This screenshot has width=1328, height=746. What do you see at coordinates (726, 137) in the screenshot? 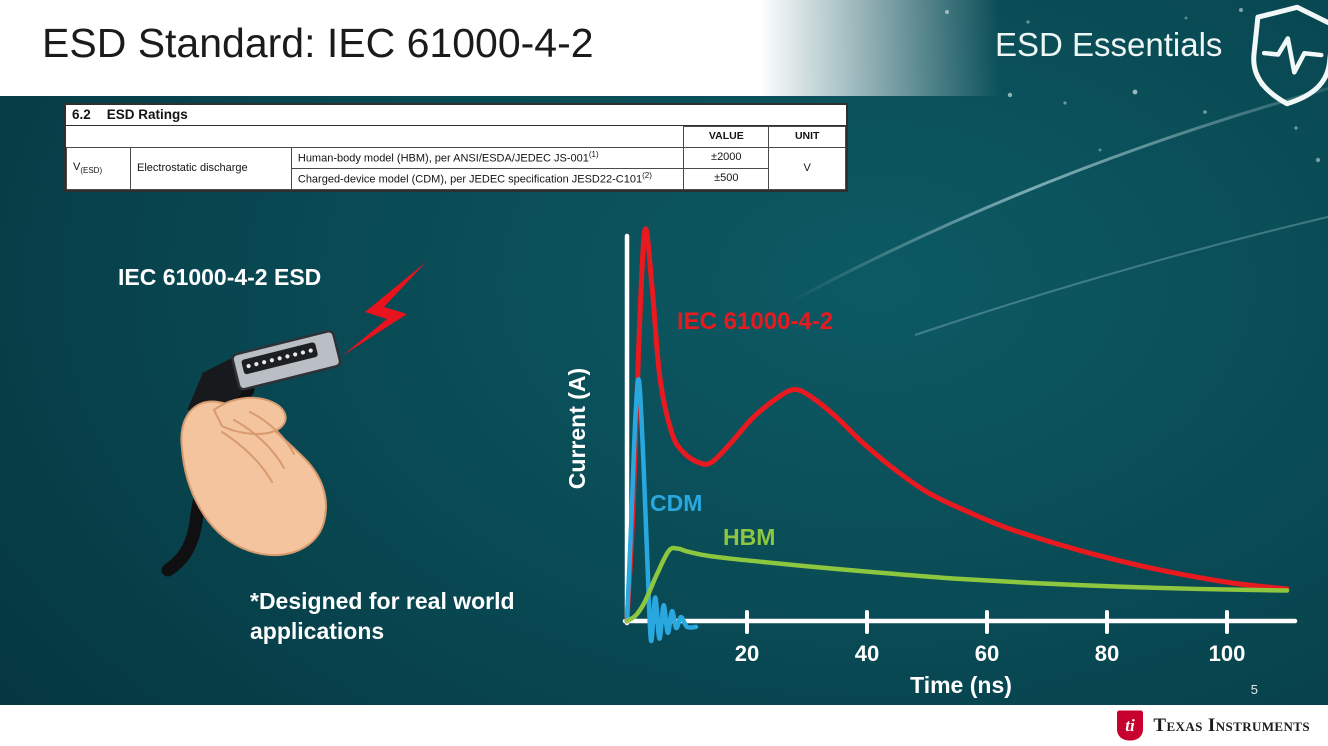
I see `value-column-header: VALUE` at bounding box center [726, 137].